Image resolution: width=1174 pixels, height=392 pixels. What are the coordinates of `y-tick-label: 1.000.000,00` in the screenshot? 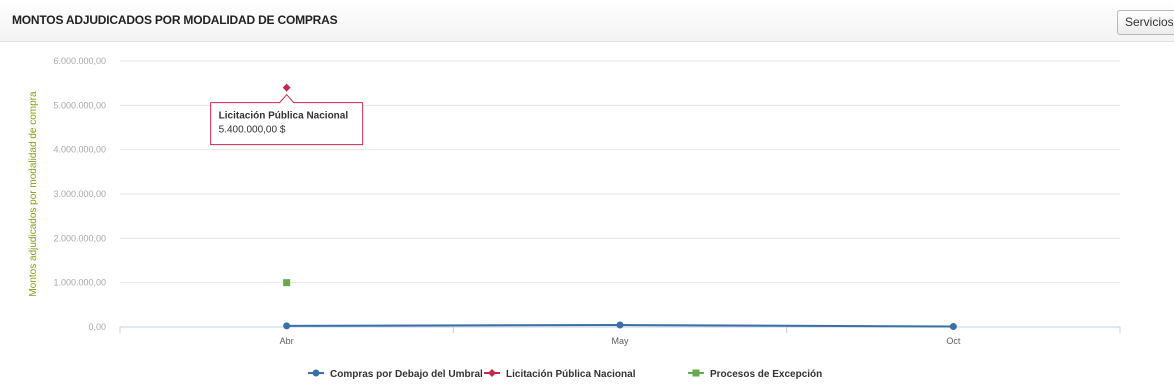 It's located at (79, 283).